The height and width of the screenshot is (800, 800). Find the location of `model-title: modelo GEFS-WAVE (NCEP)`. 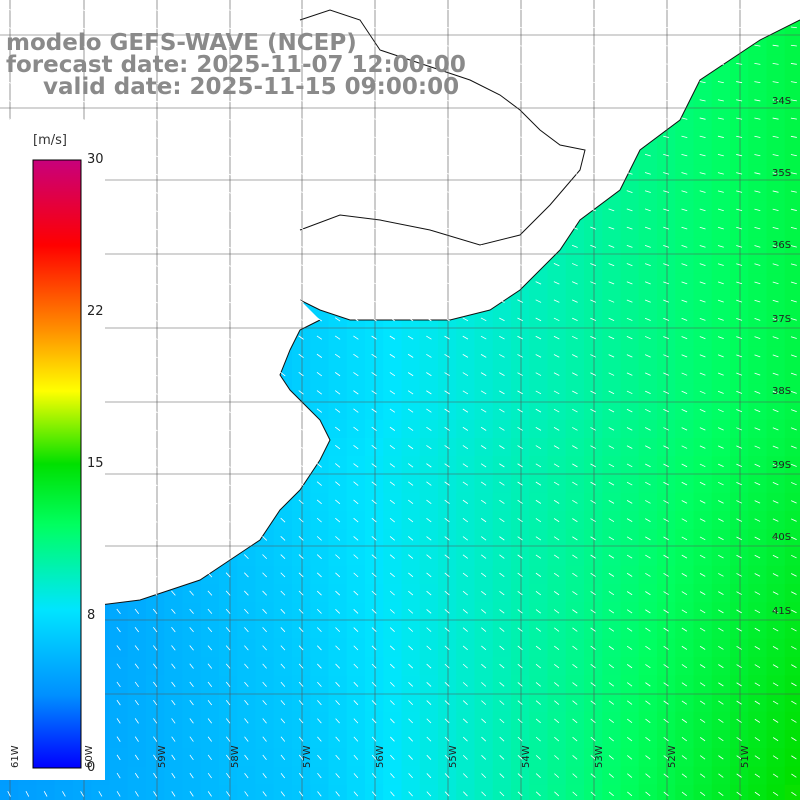

model-title: modelo GEFS-WAVE (NCEP) is located at coordinates (181, 43).